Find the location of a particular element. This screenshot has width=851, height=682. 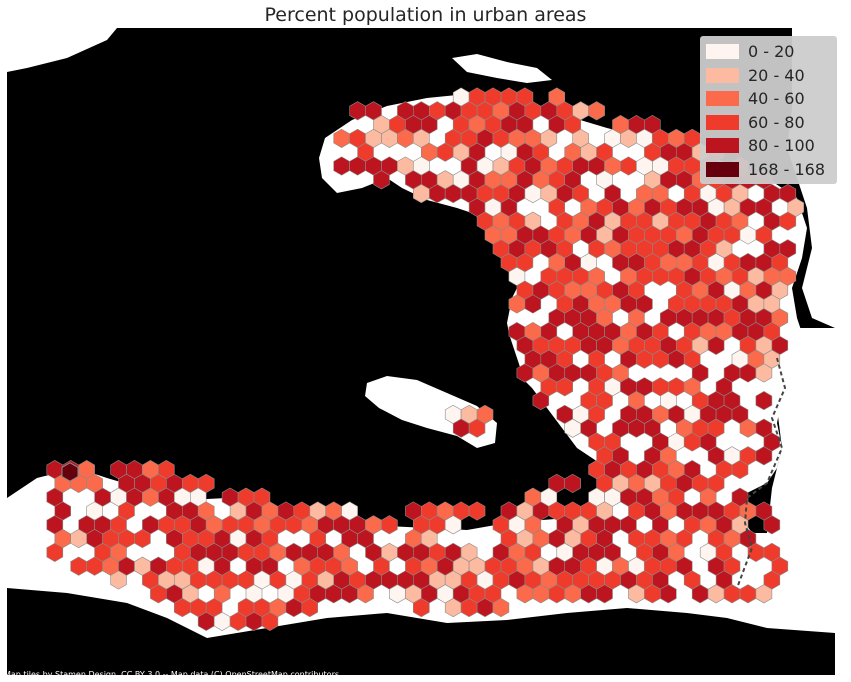

legend-label: 80 - 100 is located at coordinates (781, 146).